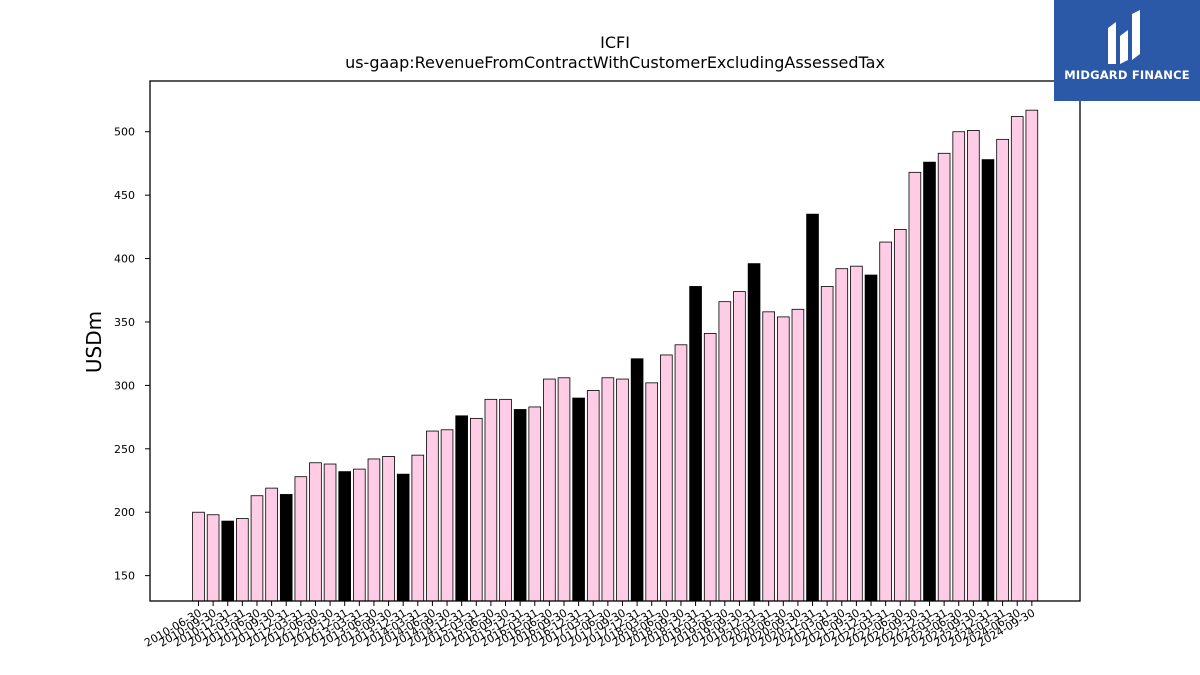 Image resolution: width=1200 pixels, height=675 pixels. Describe the element at coordinates (124, 195) in the screenshot. I see `y-tick-label: 450` at that location.